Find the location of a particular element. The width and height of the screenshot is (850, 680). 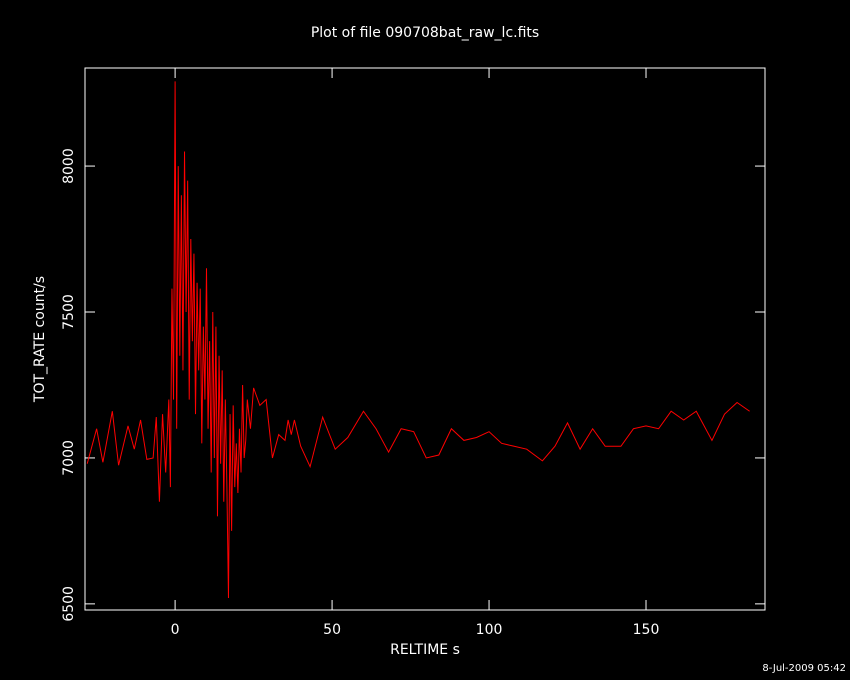

x-tick-label: 50 is located at coordinates (332, 630).